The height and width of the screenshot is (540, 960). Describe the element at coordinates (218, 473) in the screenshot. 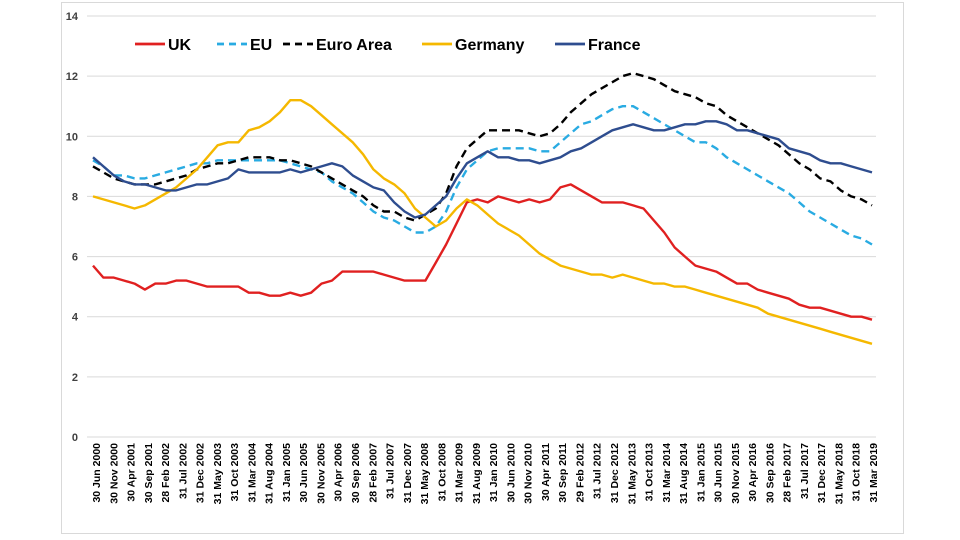

I see `x-tick-label: 31 May 2003` at that location.